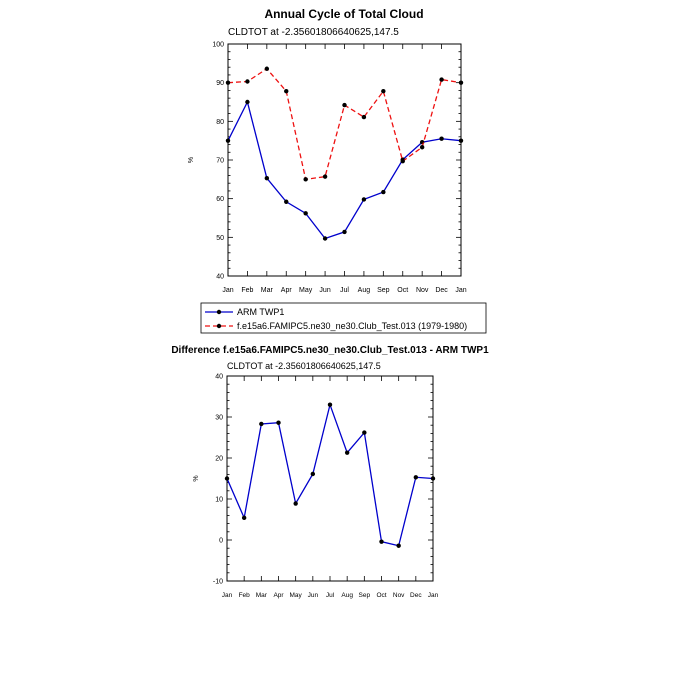 The height and width of the screenshot is (675, 675). I want to click on chart1-ytick-label: 40, so click(220, 277).